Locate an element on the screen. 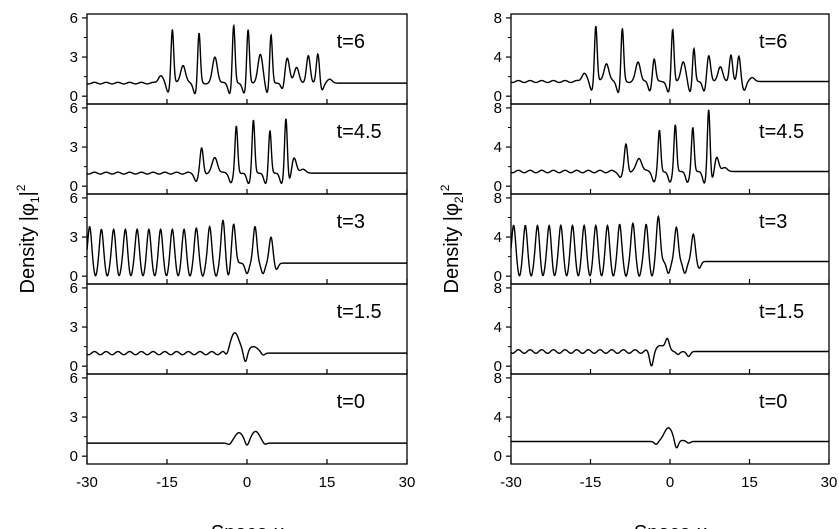  panel-t-0: 0 3 6 t=0 is located at coordinates (239, 417).